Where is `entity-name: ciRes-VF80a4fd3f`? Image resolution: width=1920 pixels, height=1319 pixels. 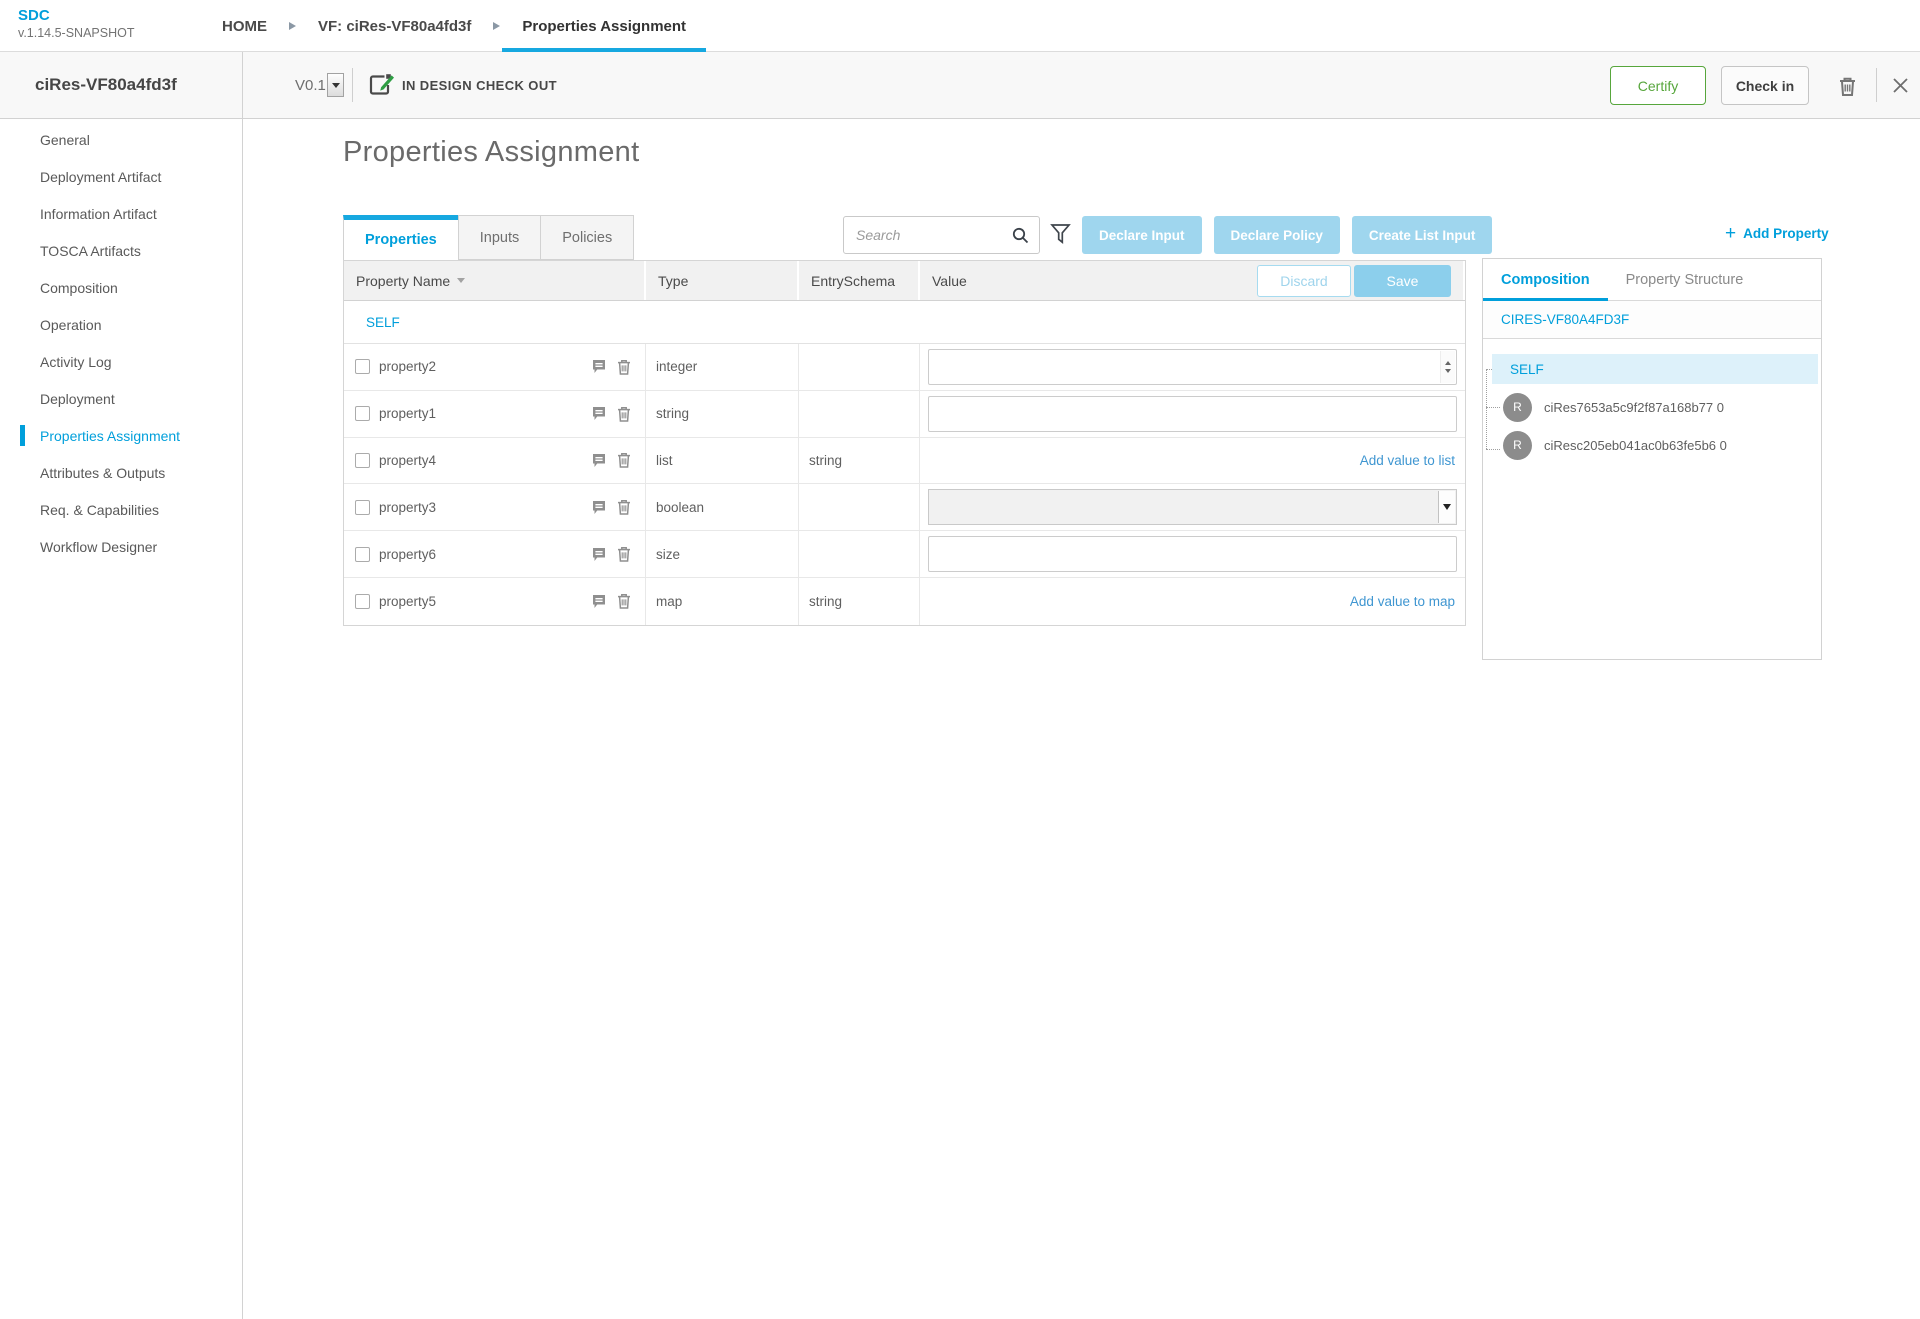
entity-name: ciRes-VF80a4fd3f is located at coordinates (121, 85).